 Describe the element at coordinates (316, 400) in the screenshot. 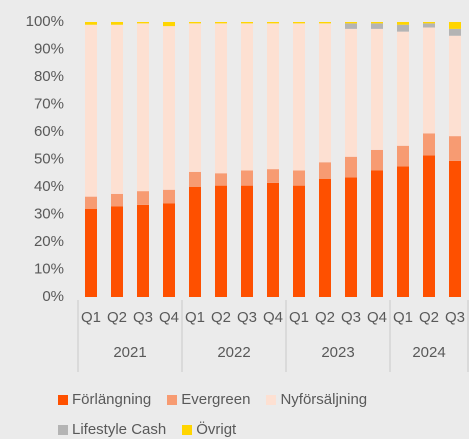

I see `legend-item: Nyförsäljning` at that location.